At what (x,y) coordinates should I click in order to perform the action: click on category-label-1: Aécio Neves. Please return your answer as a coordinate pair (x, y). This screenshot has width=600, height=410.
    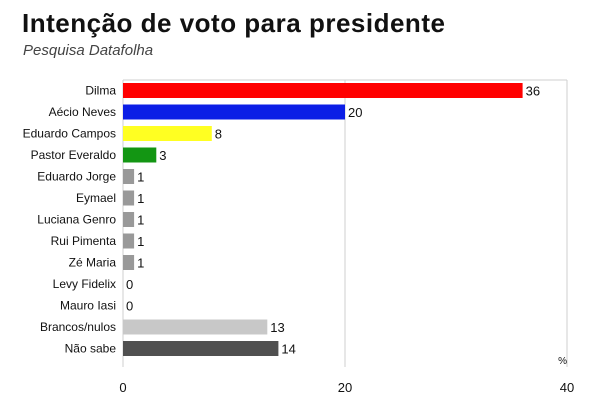
    Looking at the image, I should click on (82, 112).